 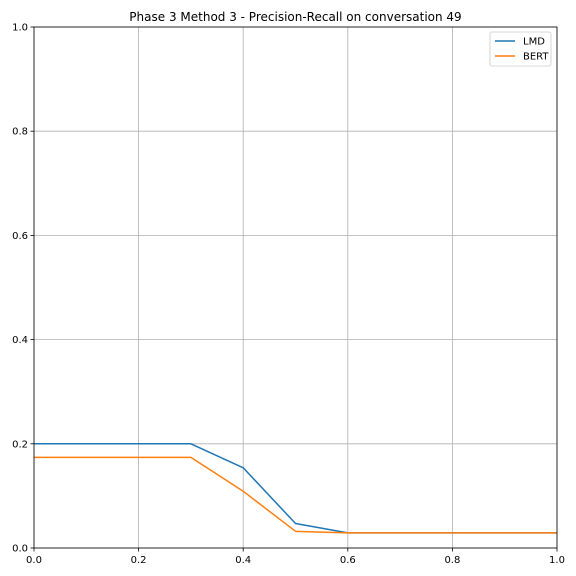 What do you see at coordinates (139, 560) in the screenshot?
I see `x-tick-label: 0.2` at bounding box center [139, 560].